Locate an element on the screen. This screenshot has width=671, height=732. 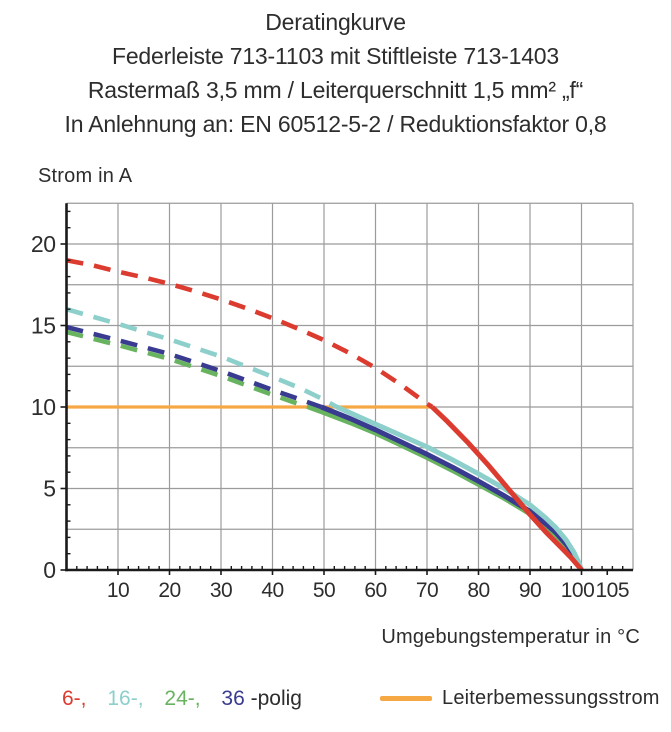
svg-text: 100 is located at coordinates (578, 590).